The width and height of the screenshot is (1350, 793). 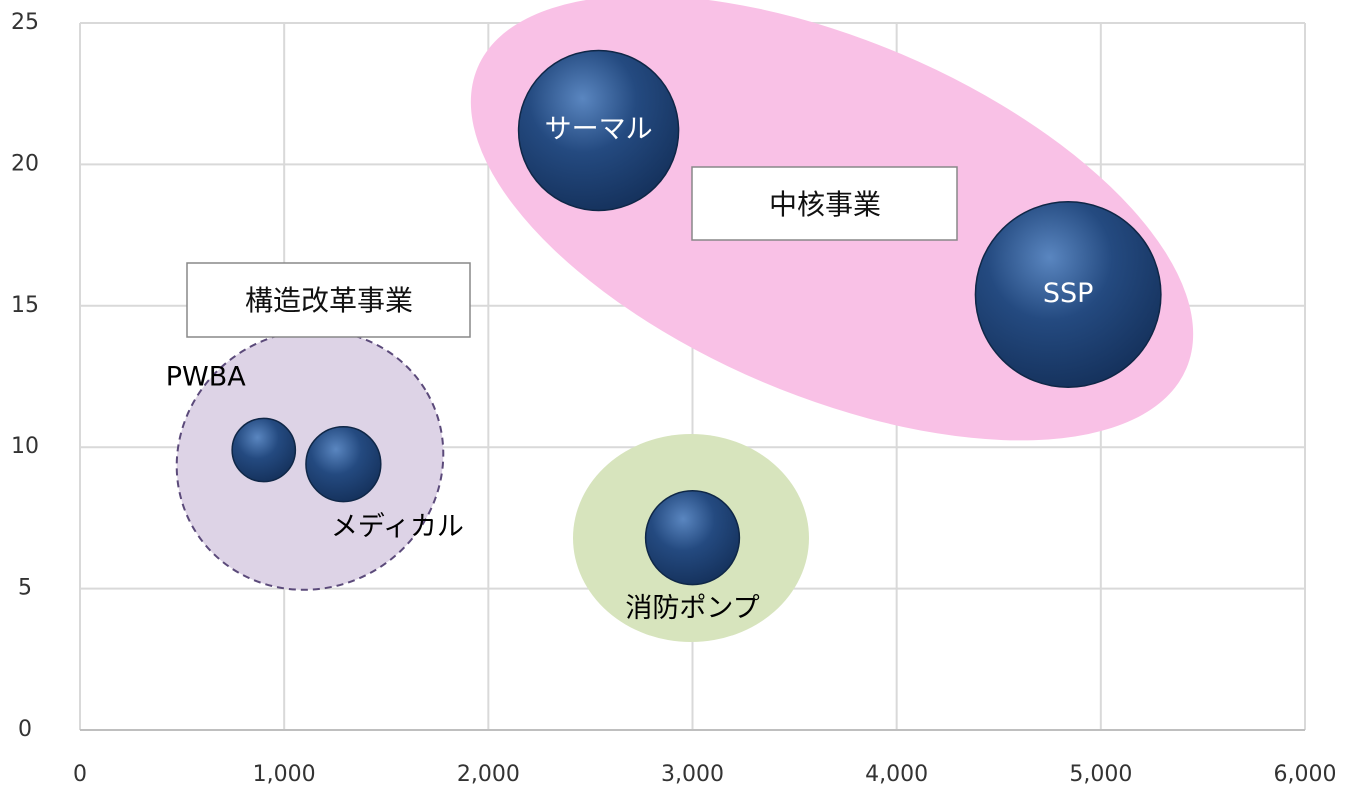 I want to click on x-tick-label: 4,000, so click(x=896, y=774).